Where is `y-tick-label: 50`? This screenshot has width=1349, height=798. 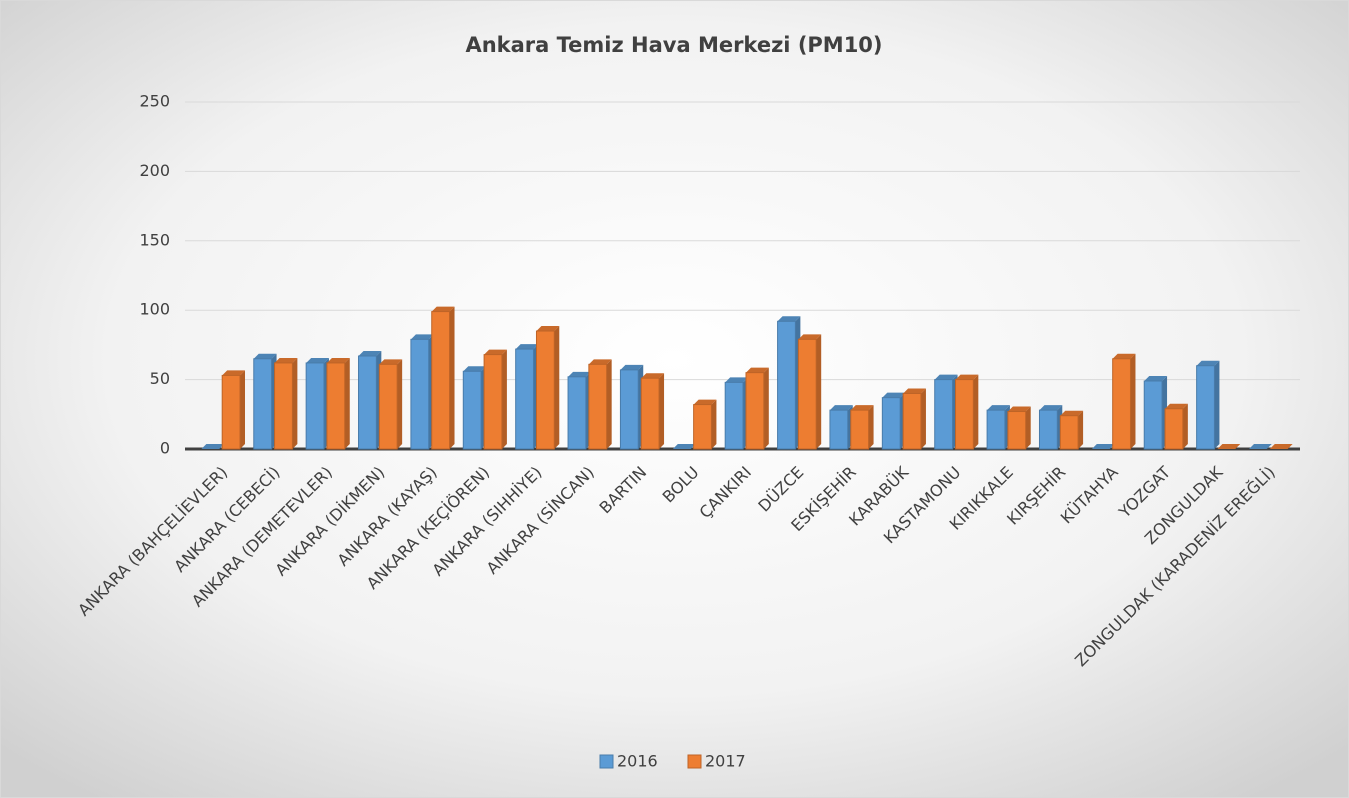
y-tick-label: 50 is located at coordinates (160, 378).